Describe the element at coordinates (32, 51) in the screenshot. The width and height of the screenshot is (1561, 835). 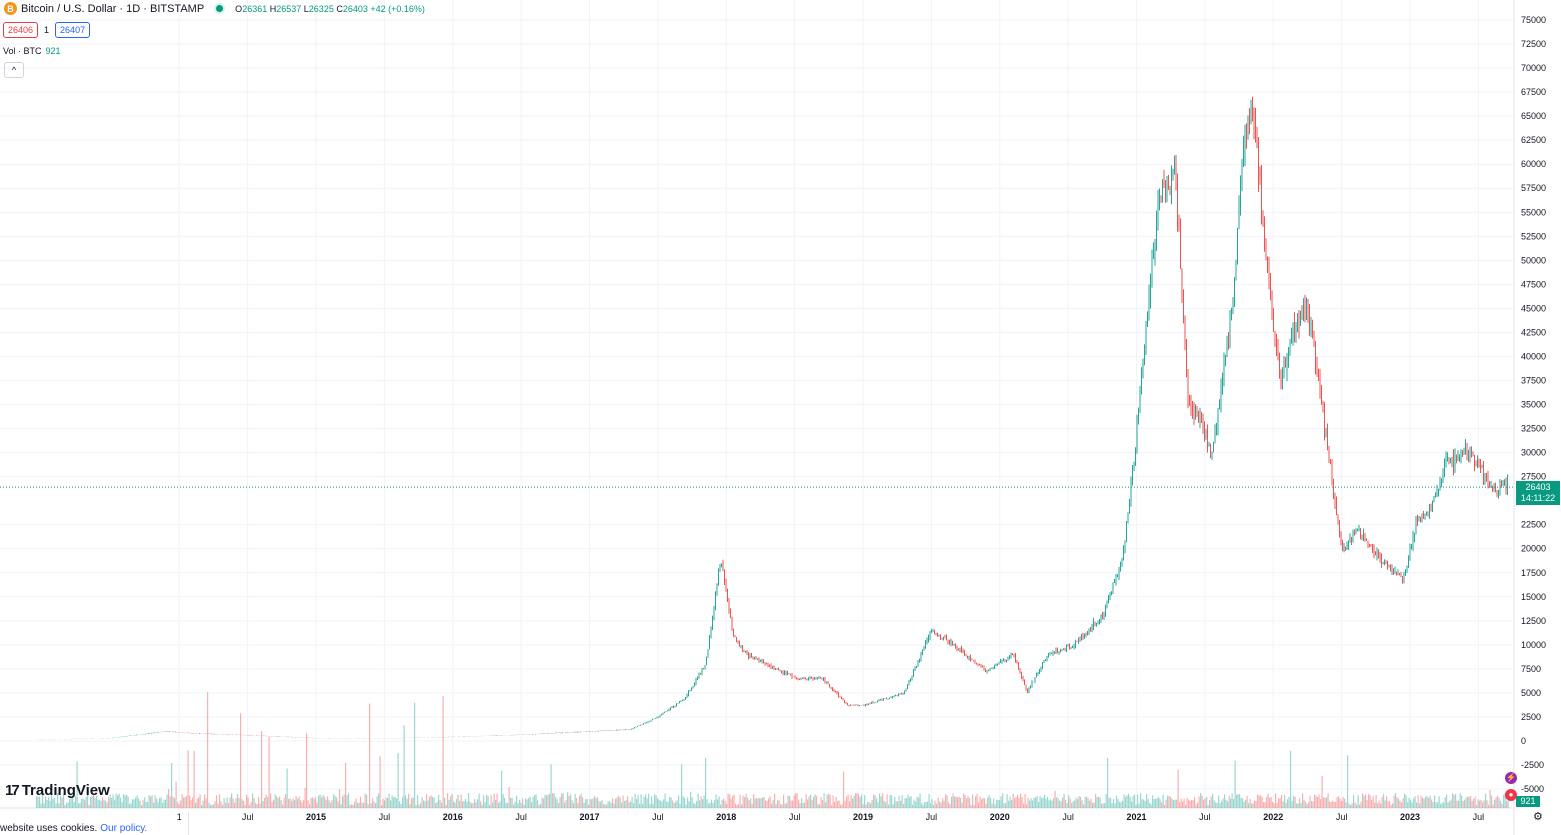
I see `volume-legend: Vol · BTC 921` at that location.